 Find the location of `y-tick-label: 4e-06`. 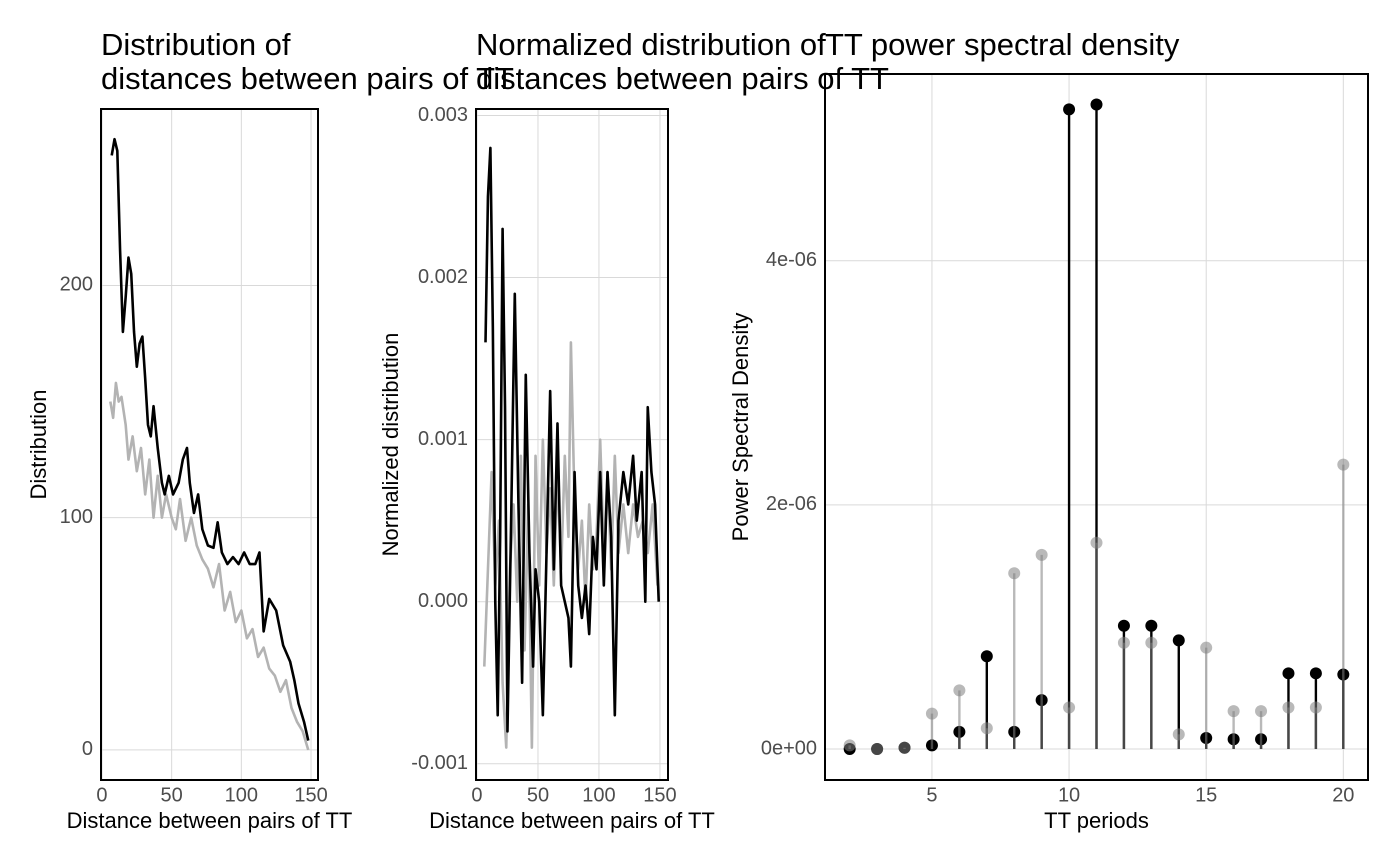

y-tick-label: 4e-06 is located at coordinates (791, 260).